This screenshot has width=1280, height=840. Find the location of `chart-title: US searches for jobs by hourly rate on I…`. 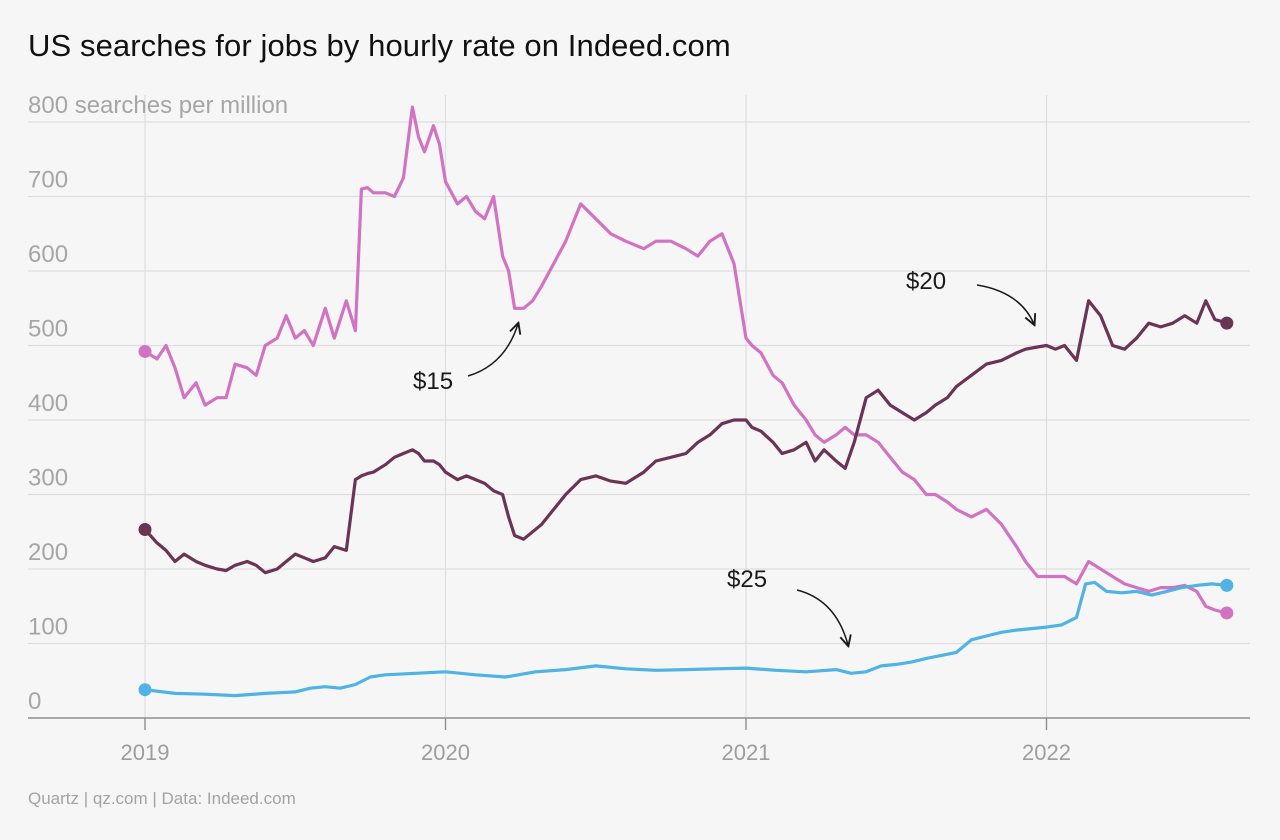

chart-title: US searches for jobs by hourly rate on I… is located at coordinates (379, 45).